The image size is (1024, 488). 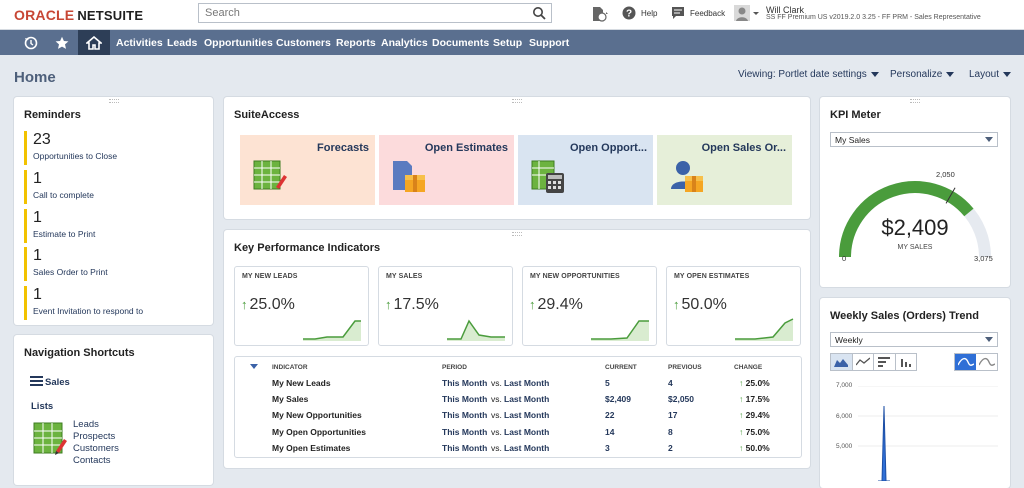 What do you see at coordinates (272, 304) in the screenshot?
I see `kpi-card-percent: 25.0%` at bounding box center [272, 304].